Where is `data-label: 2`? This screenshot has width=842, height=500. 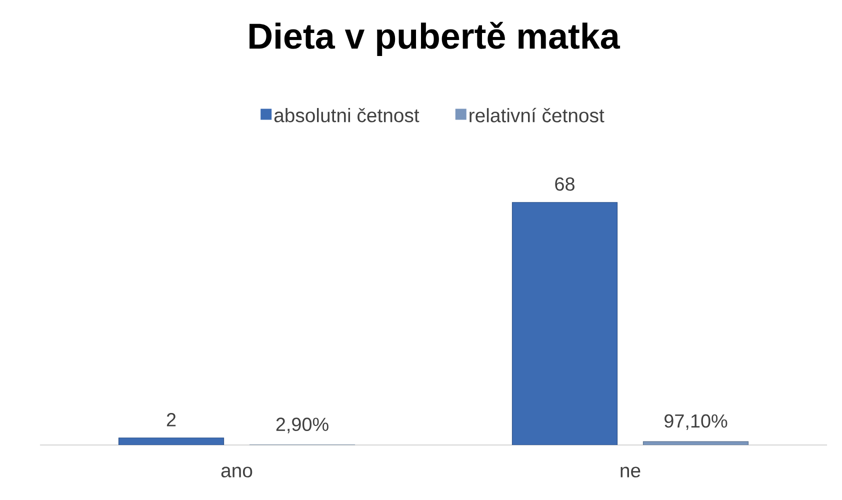 data-label: 2 is located at coordinates (171, 419).